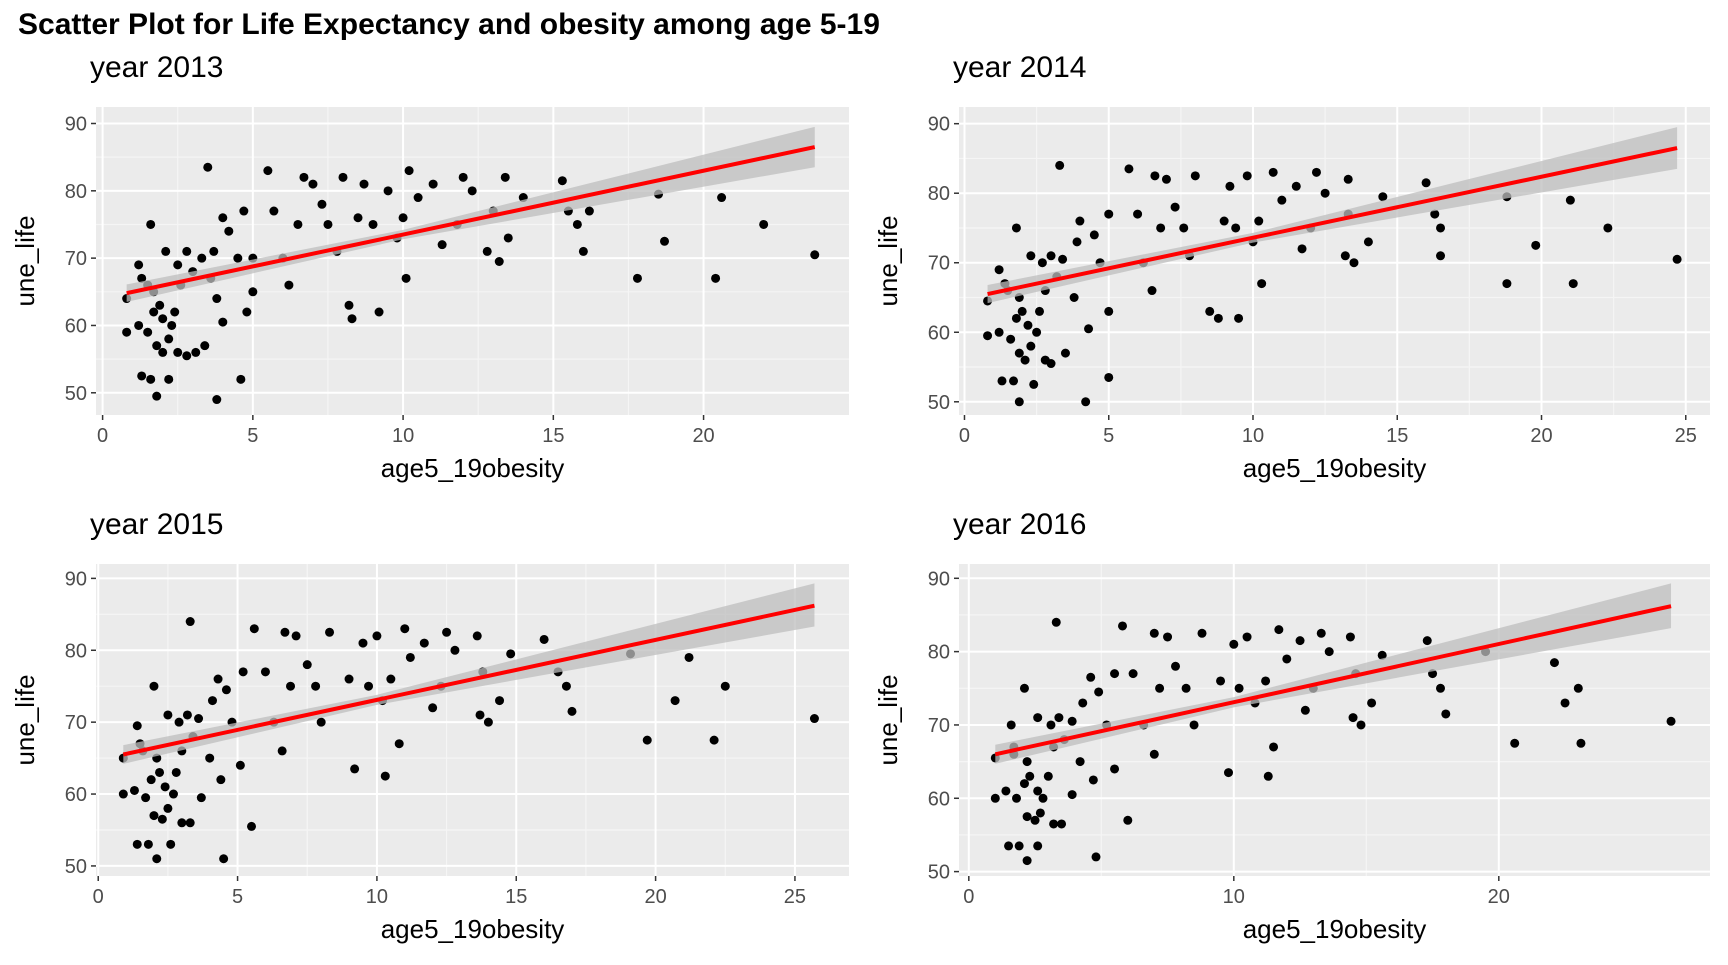  Describe the element at coordinates (377, 897) in the screenshot. I see `x-tick-label: 10` at that location.